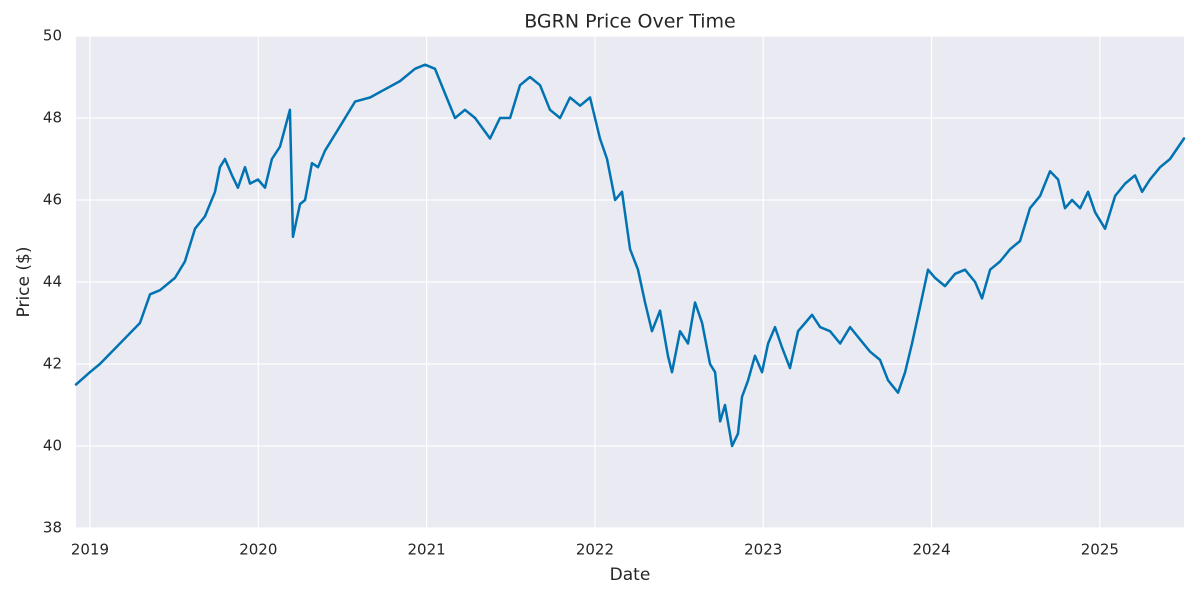 The image size is (1200, 600). Describe the element at coordinates (52, 528) in the screenshot. I see `y-tick-label: 38` at that location.